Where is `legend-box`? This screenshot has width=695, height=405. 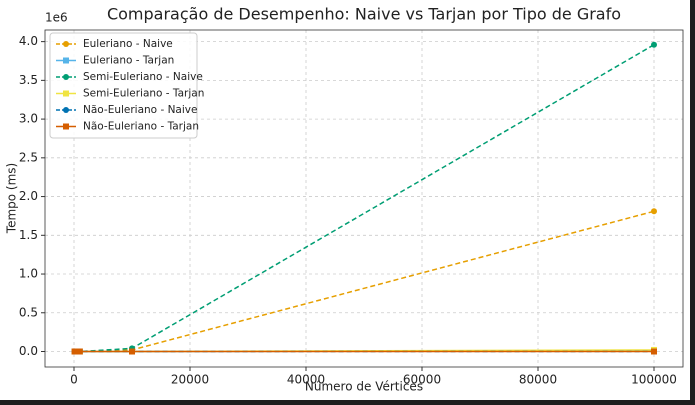 legend-box is located at coordinates (123, 85).